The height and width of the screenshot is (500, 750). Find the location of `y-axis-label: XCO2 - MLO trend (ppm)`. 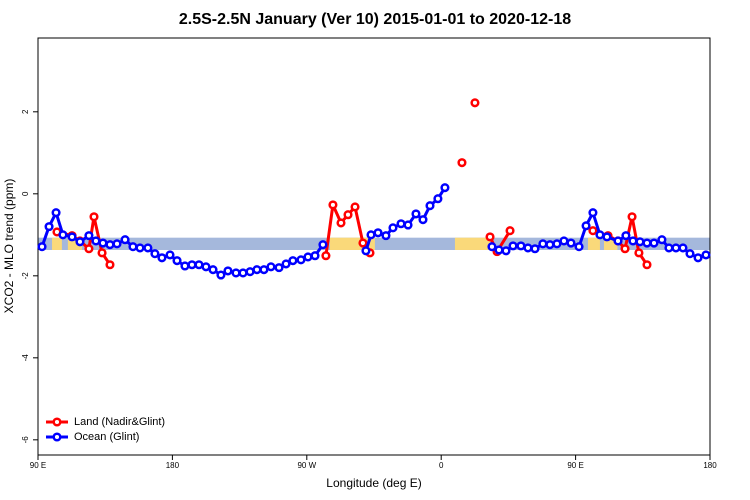

y-axis-label: XCO2 - MLO trend (ppm) is located at coordinates (9, 246).